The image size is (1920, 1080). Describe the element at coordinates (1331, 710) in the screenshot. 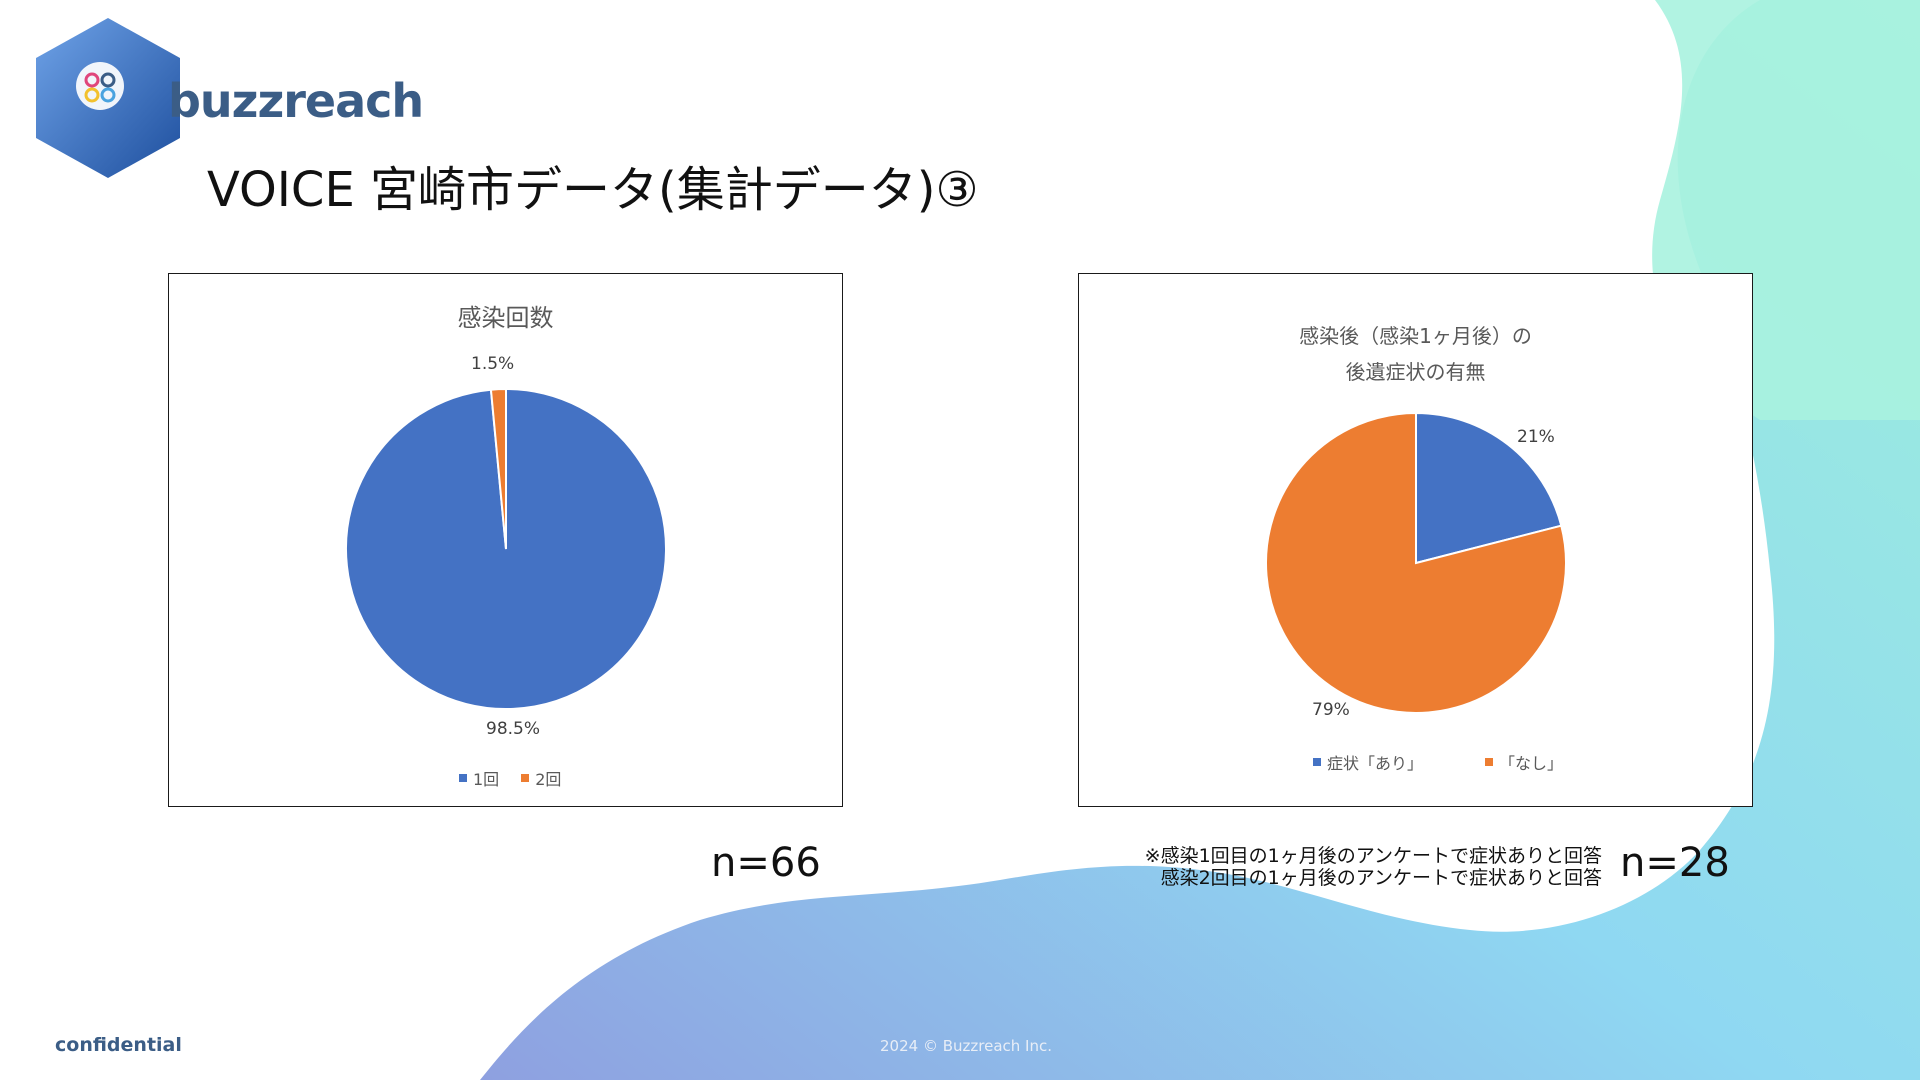

I see `data-label-nashi: 79%` at that location.